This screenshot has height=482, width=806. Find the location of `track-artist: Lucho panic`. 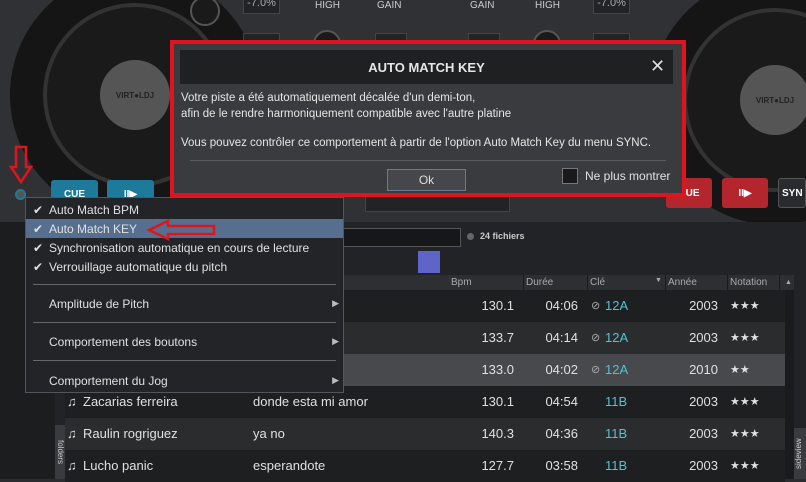

track-artist: Lucho panic is located at coordinates (118, 465).